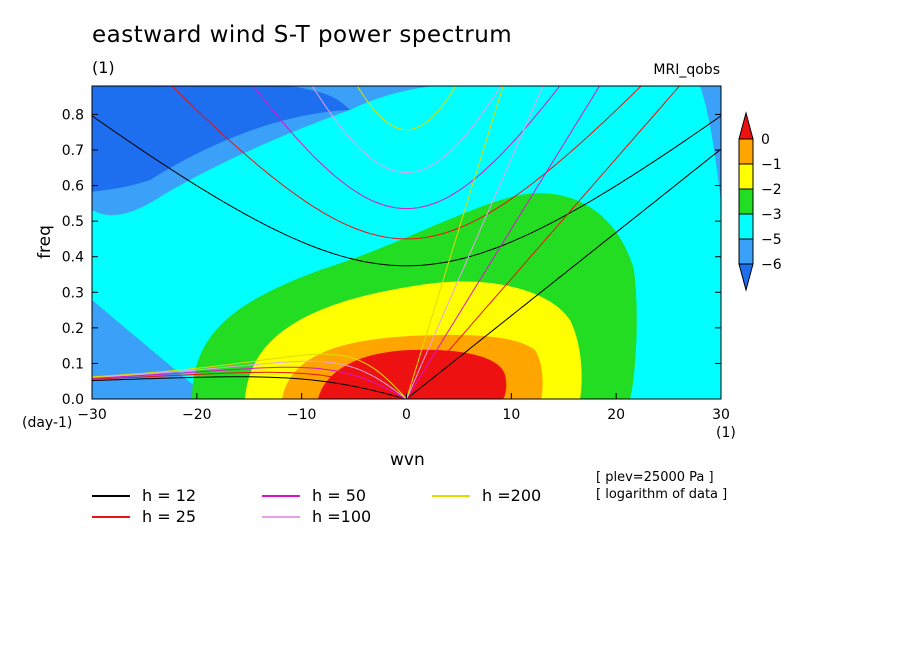 This screenshot has height=654, width=904. Describe the element at coordinates (73, 364) in the screenshot. I see `y-tick-label: 0.1` at that location.